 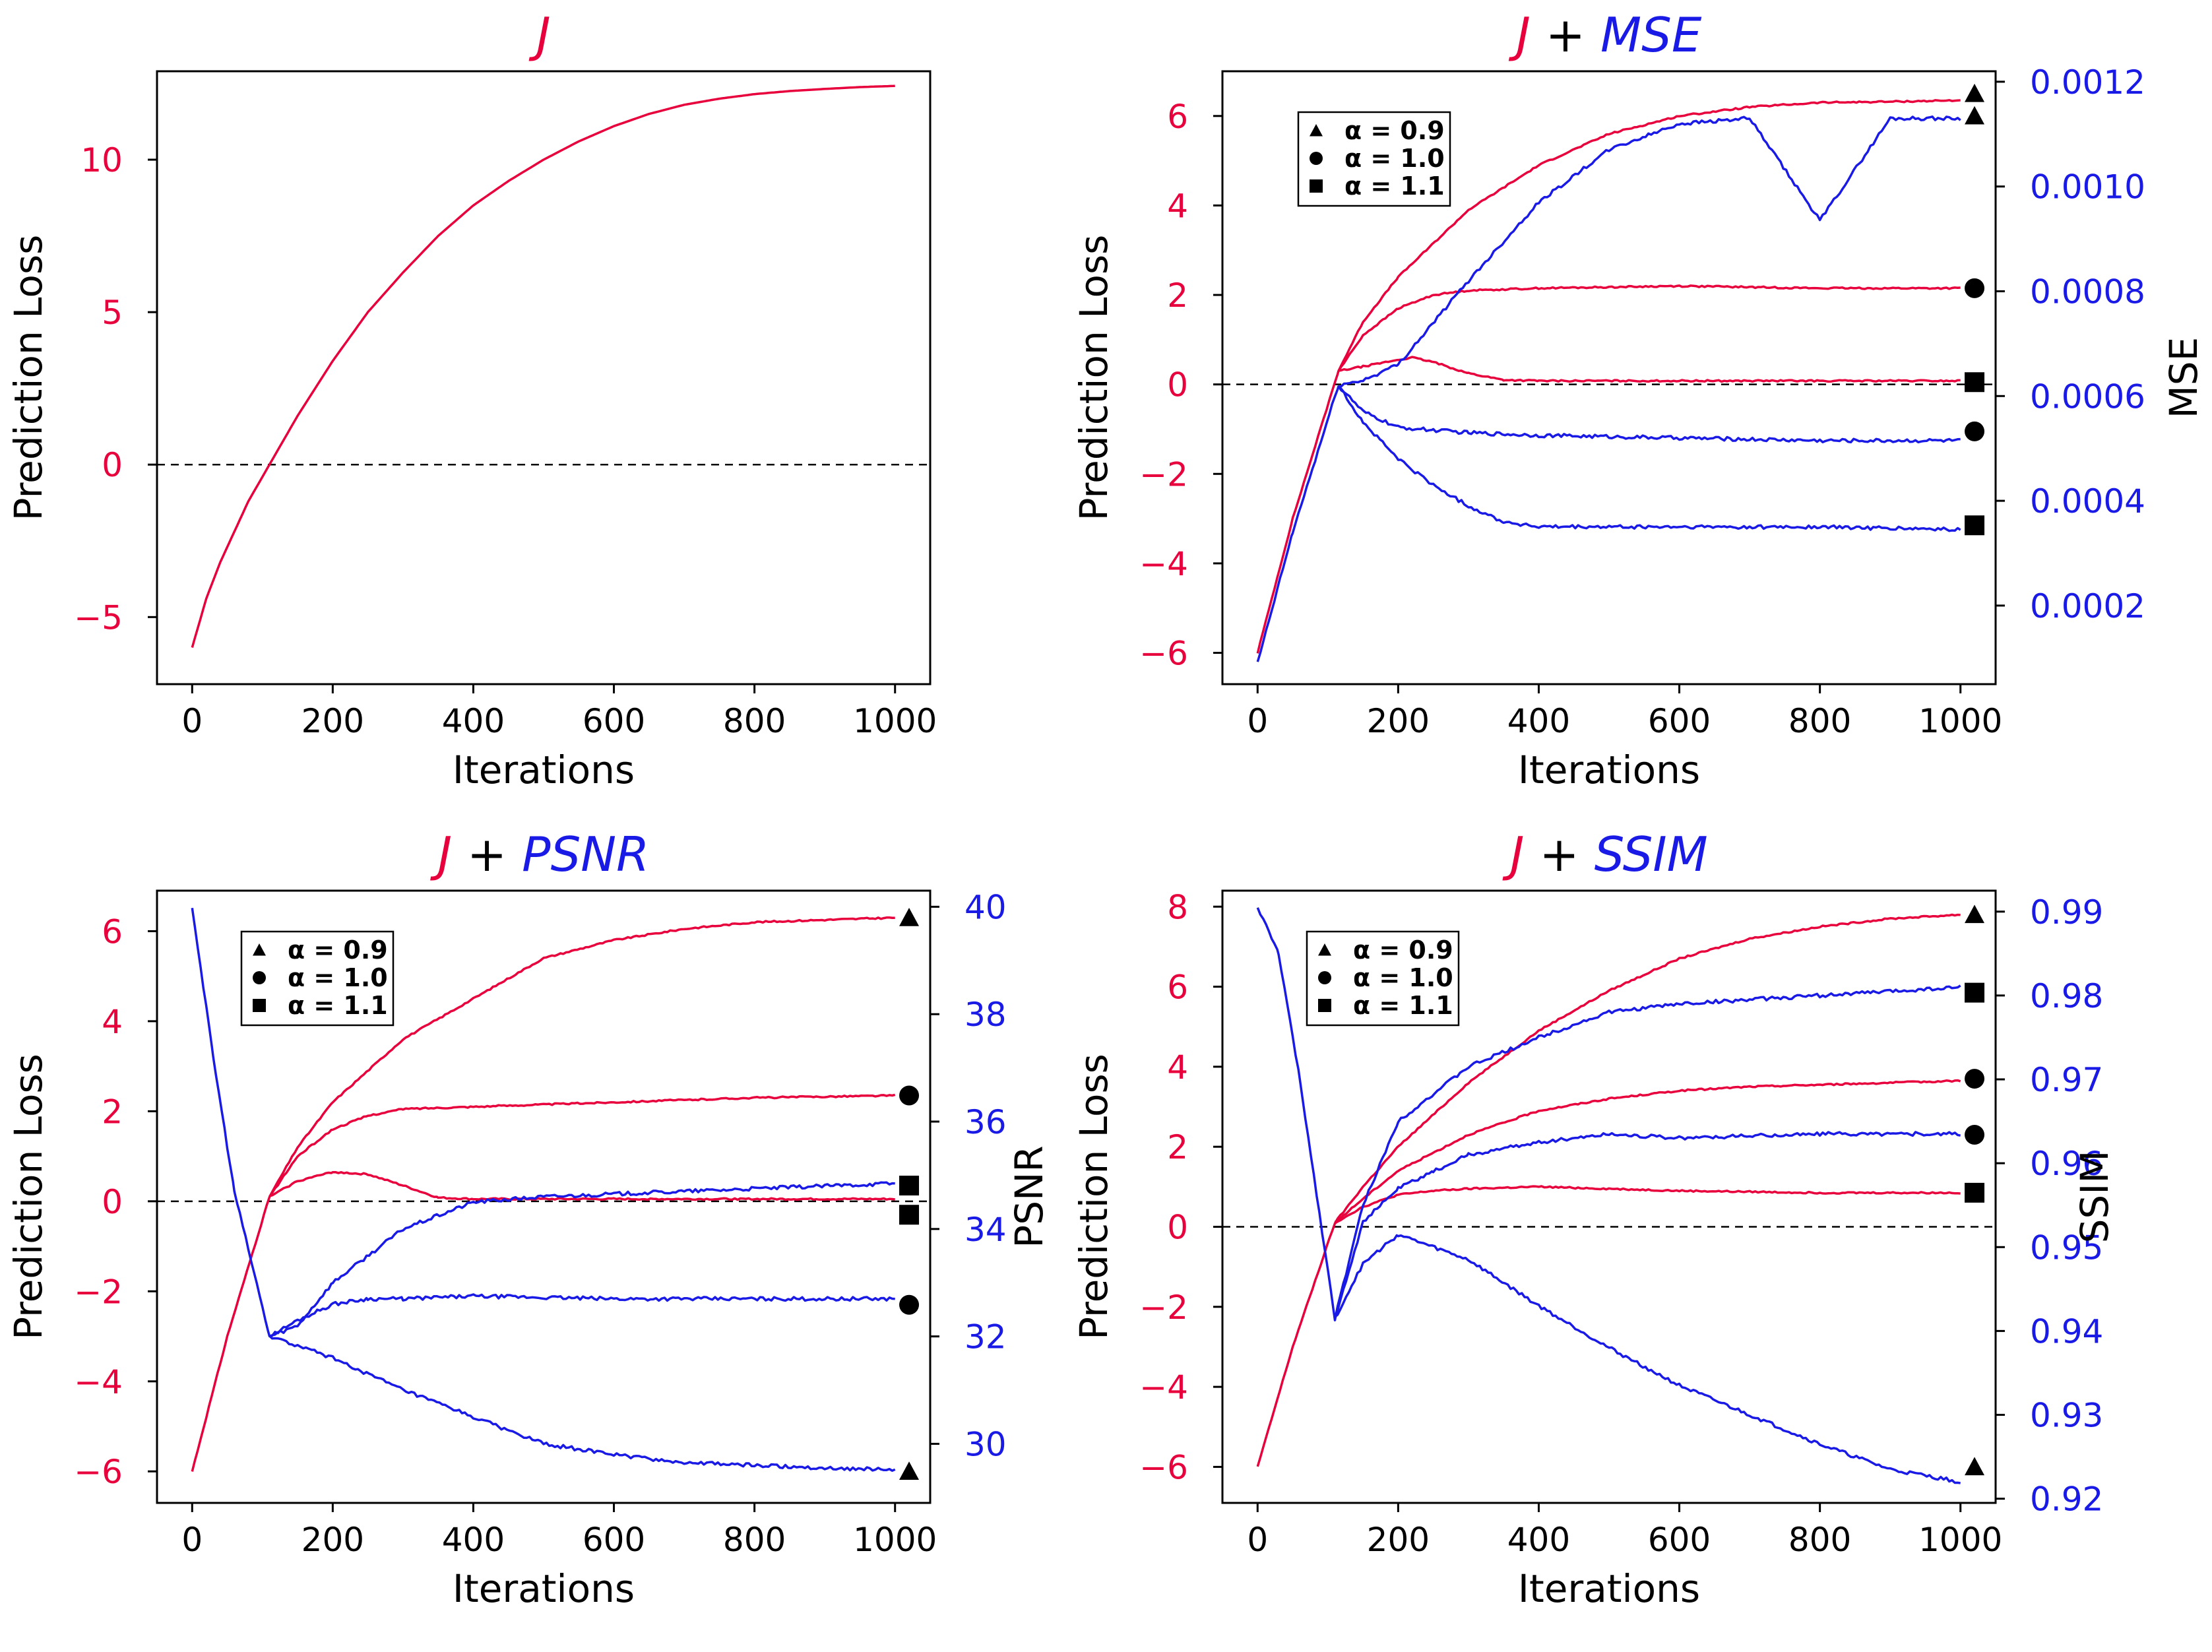 What do you see at coordinates (1029, 1196) in the screenshot?
I see `y2-axis-label: PSNR` at bounding box center [1029, 1196].